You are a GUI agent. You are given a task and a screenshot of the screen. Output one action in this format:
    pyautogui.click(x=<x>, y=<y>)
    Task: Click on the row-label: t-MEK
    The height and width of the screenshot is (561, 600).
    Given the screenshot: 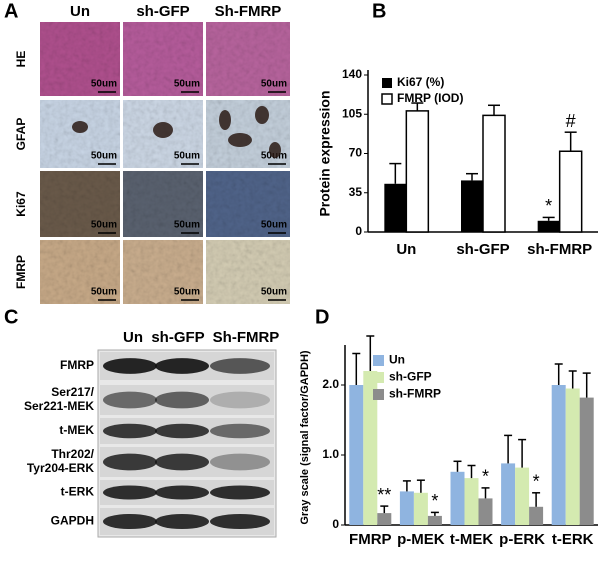 What is the action you would take?
    pyautogui.click(x=76, y=430)
    